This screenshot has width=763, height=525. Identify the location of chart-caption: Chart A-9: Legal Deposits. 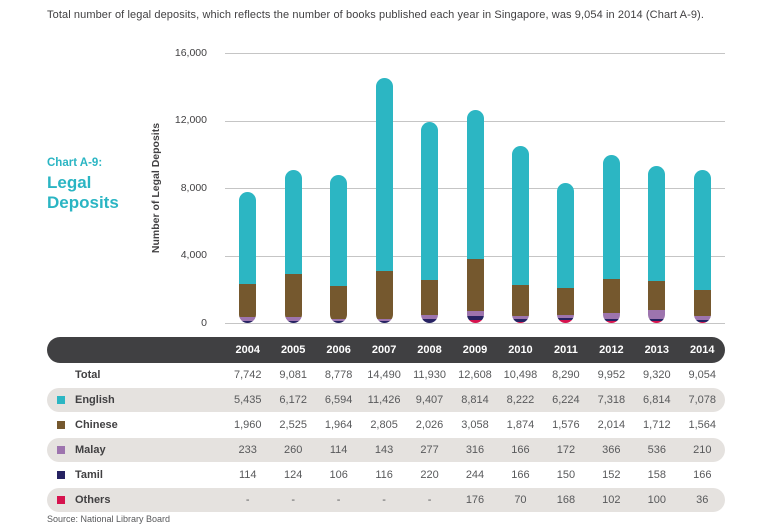
(83, 185).